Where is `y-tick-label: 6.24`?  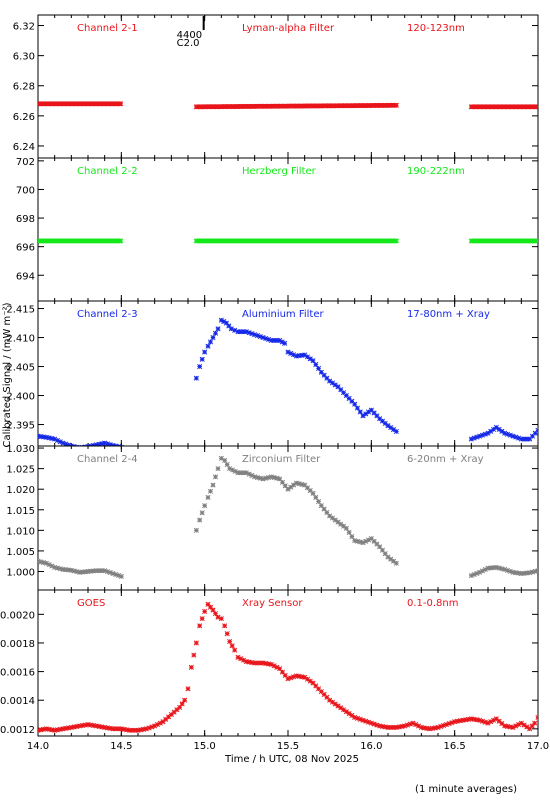
y-tick-label: 6.24 is located at coordinates (24, 147).